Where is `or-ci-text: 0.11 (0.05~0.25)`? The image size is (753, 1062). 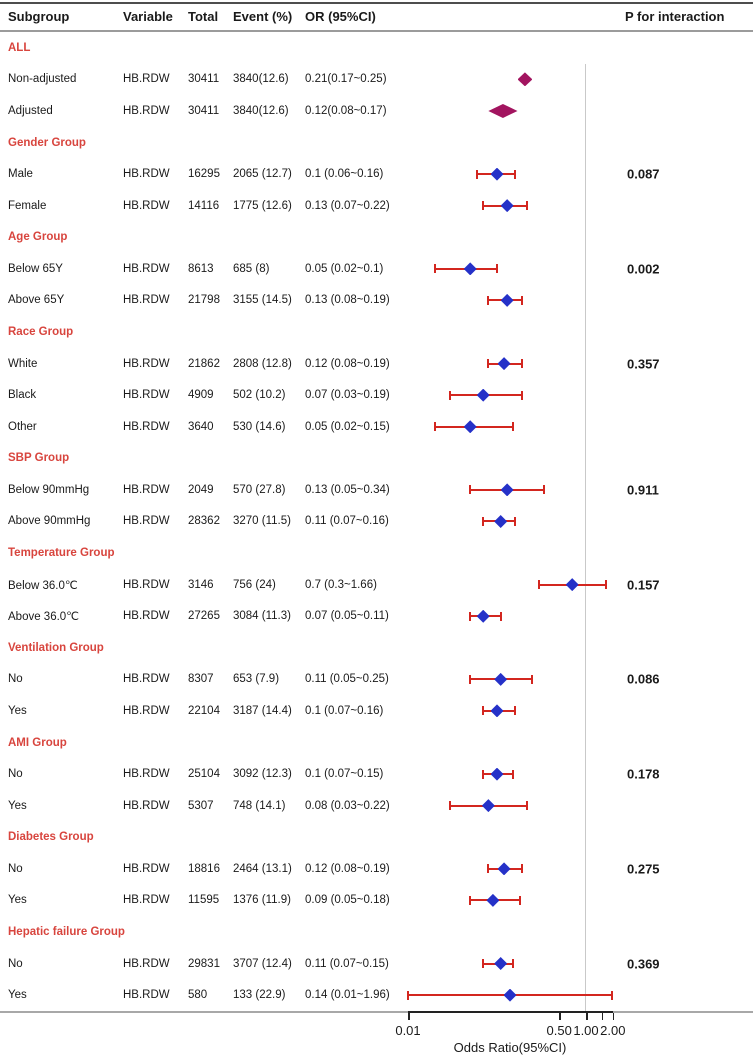 or-ci-text: 0.11 (0.05~0.25) is located at coordinates (347, 679).